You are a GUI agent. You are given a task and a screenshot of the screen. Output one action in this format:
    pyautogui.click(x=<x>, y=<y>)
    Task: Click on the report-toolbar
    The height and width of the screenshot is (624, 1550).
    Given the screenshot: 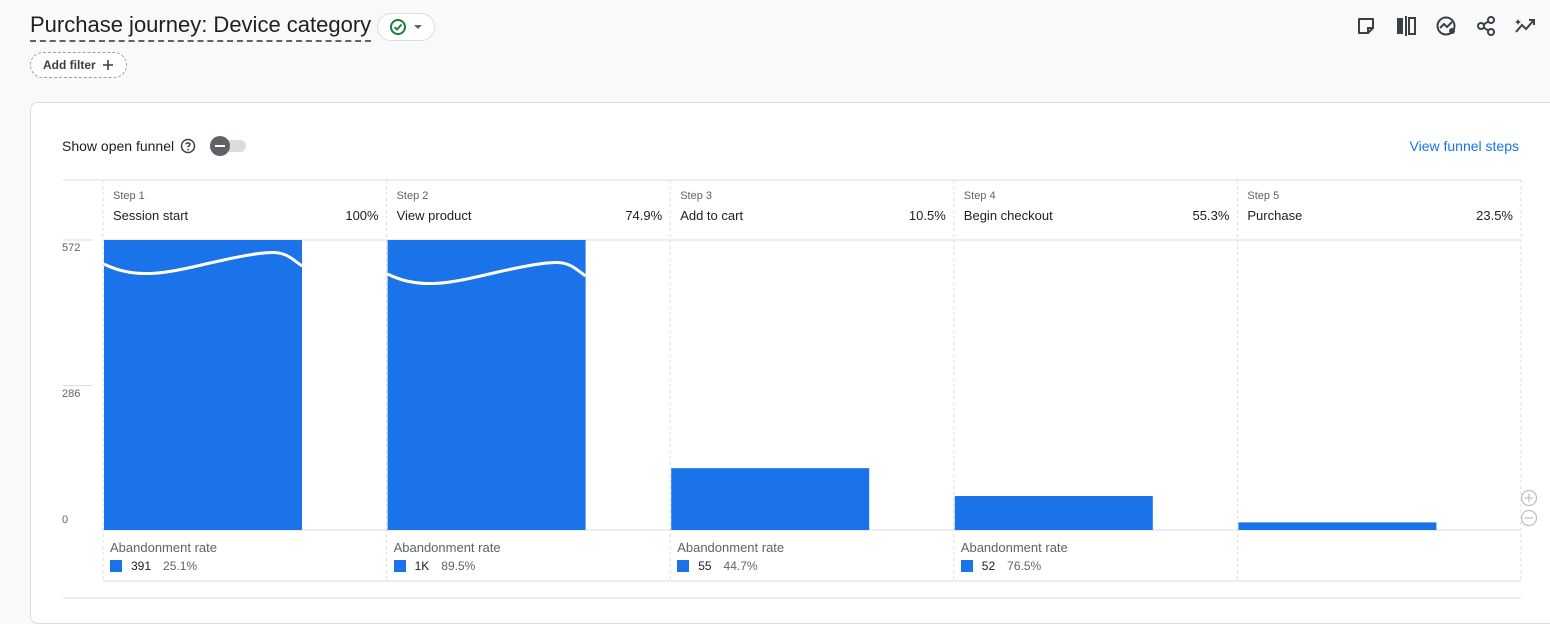 What is the action you would take?
    pyautogui.click(x=1446, y=26)
    